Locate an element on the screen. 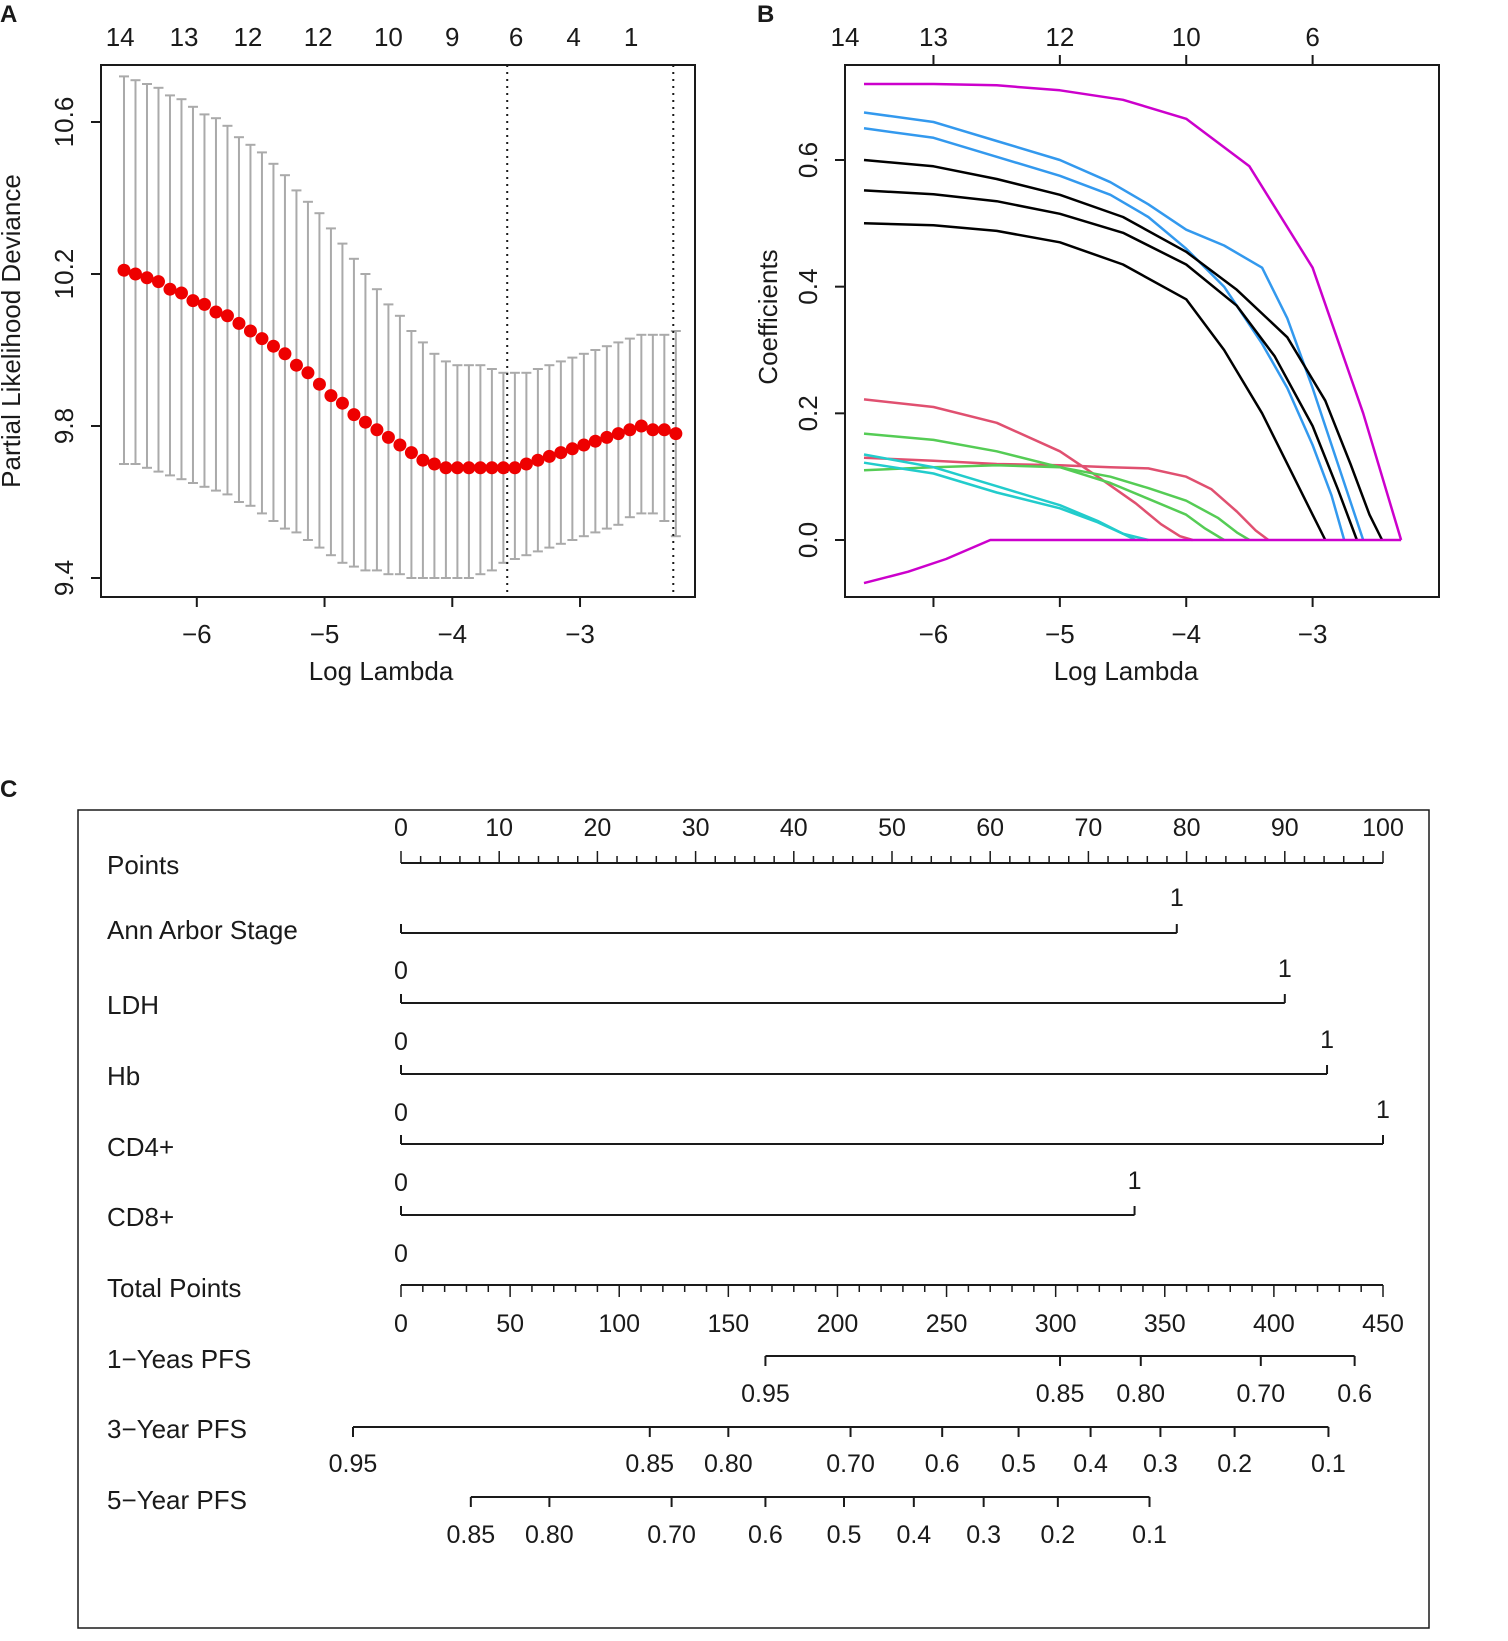 This screenshot has height=1641, width=1508. pfs-tick-label: 0.2 is located at coordinates (1234, 1464).